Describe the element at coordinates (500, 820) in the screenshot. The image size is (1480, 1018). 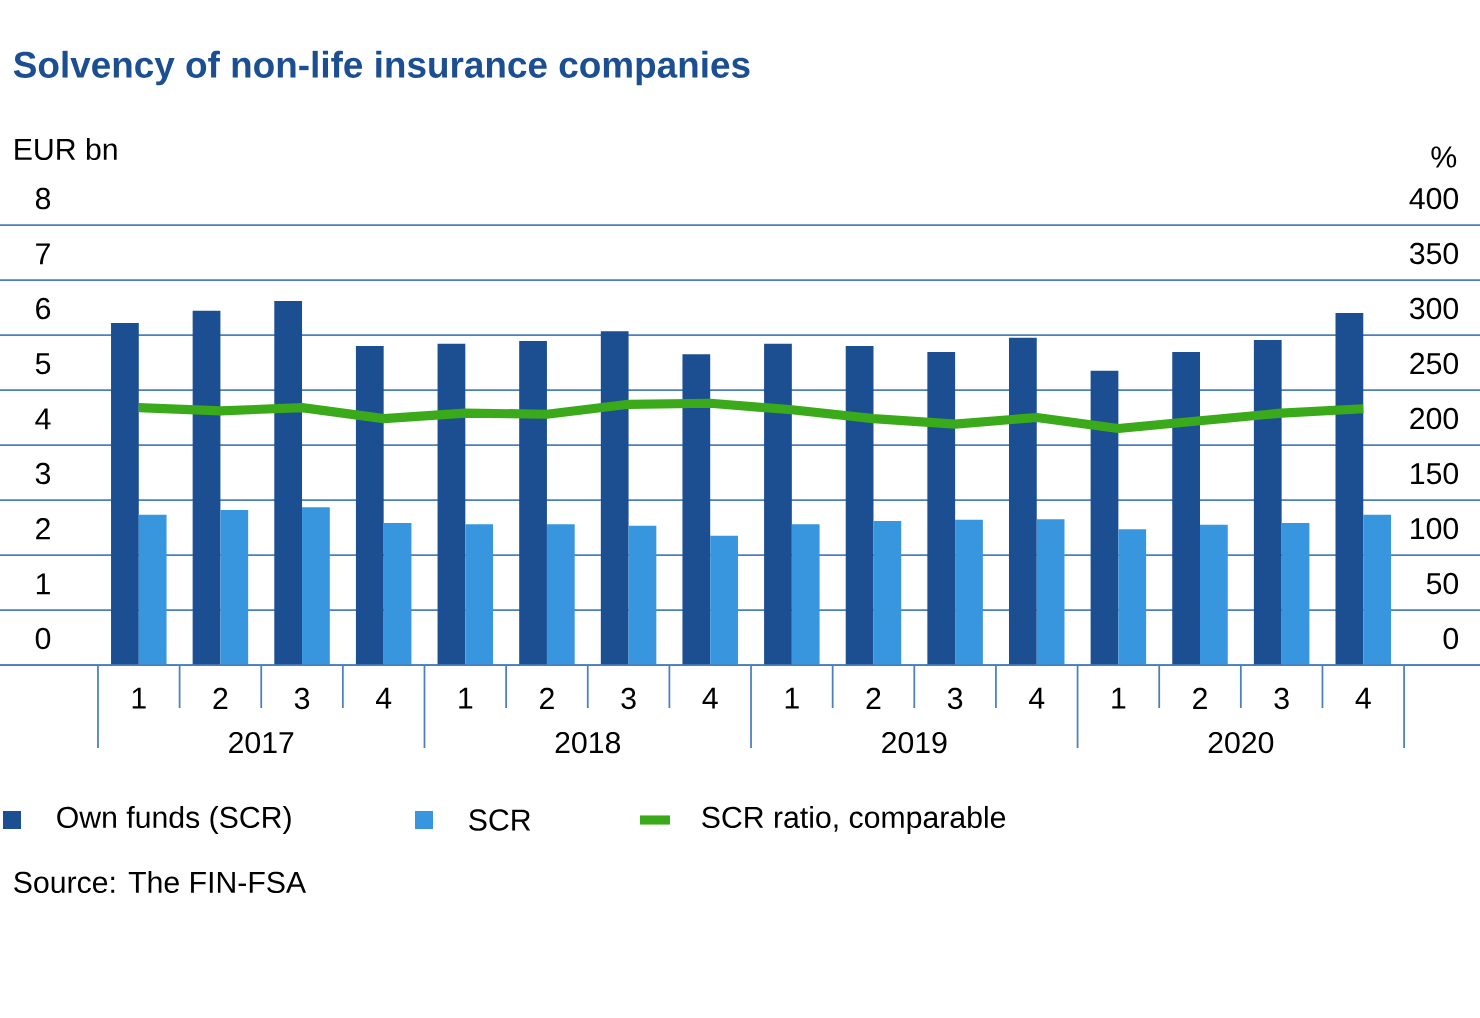
I see `legend-label: SCR` at that location.